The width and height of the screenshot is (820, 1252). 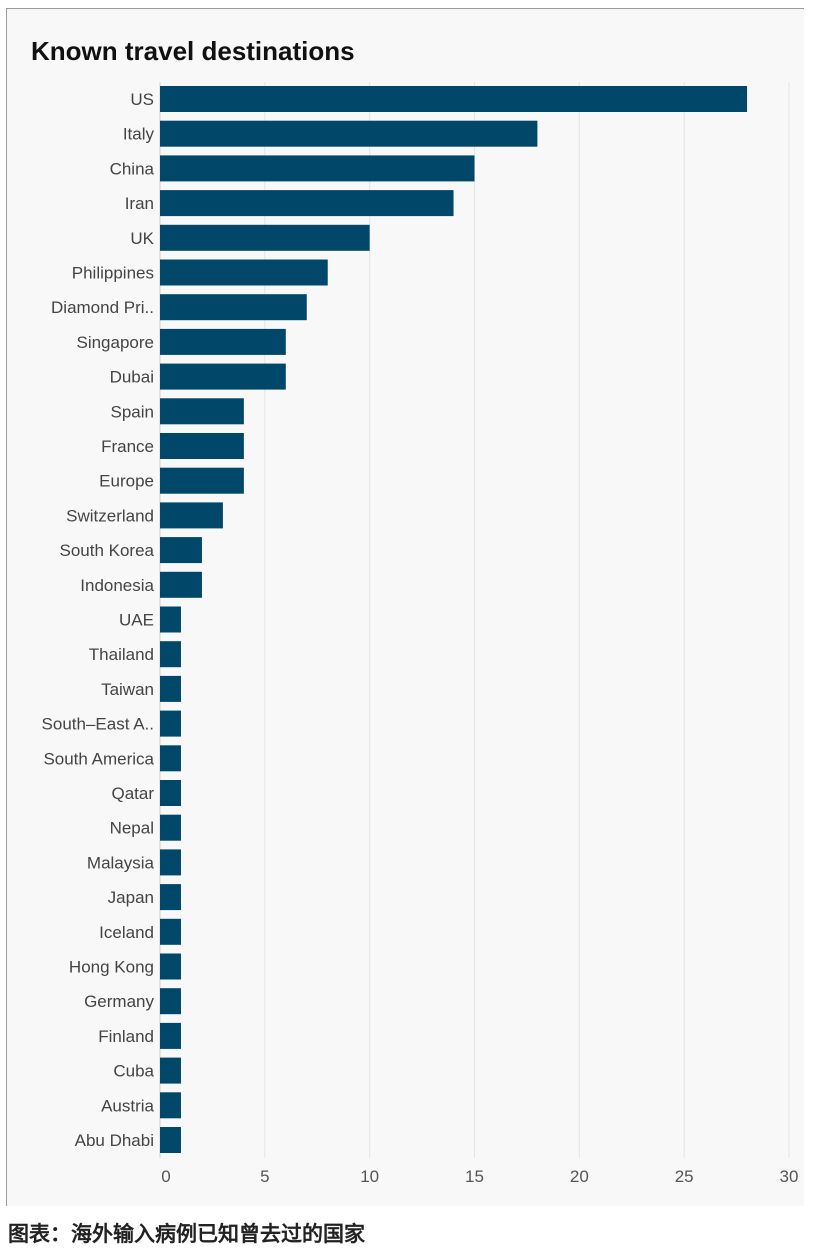 I want to click on category-label: France, so click(x=127, y=446).